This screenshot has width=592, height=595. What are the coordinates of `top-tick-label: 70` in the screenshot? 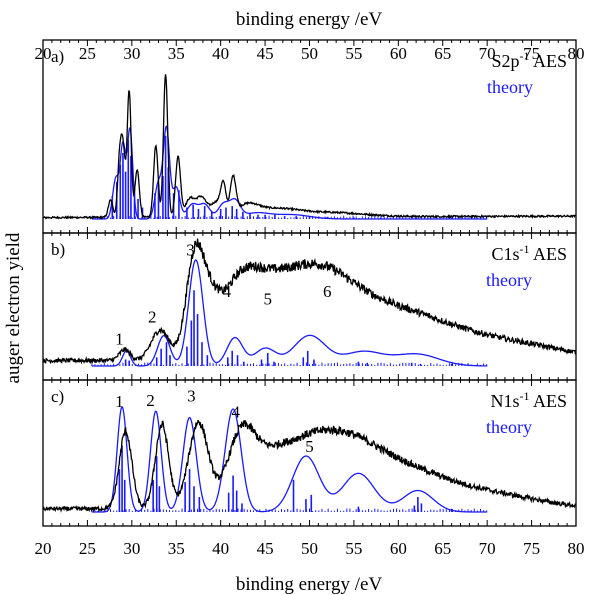 It's located at (487, 53).